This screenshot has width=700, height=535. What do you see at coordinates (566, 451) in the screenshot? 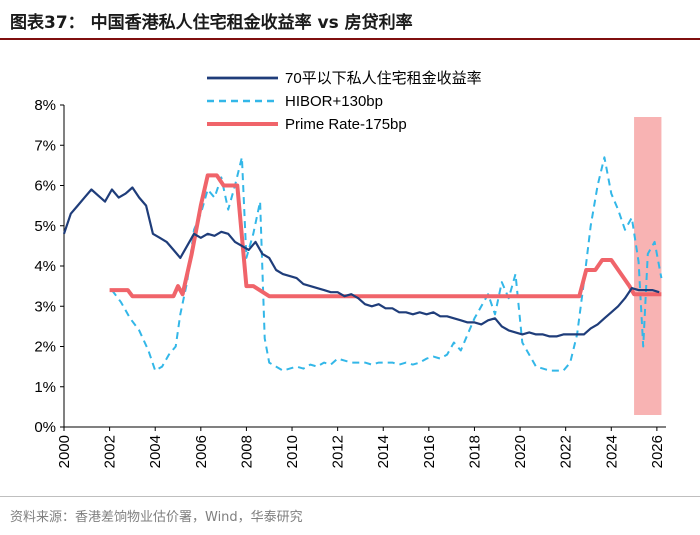
I see `x-tick-label: 2022` at bounding box center [566, 451].